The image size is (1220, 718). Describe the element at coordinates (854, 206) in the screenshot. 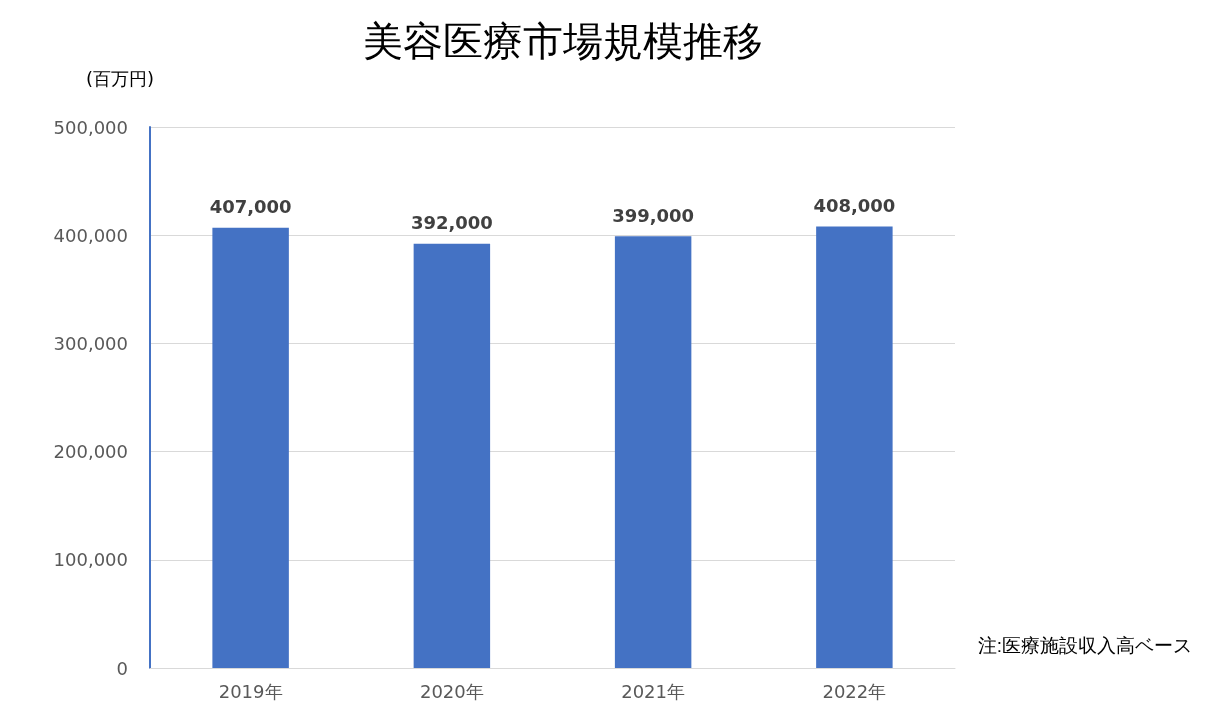

I see `data-label: 408,000` at that location.